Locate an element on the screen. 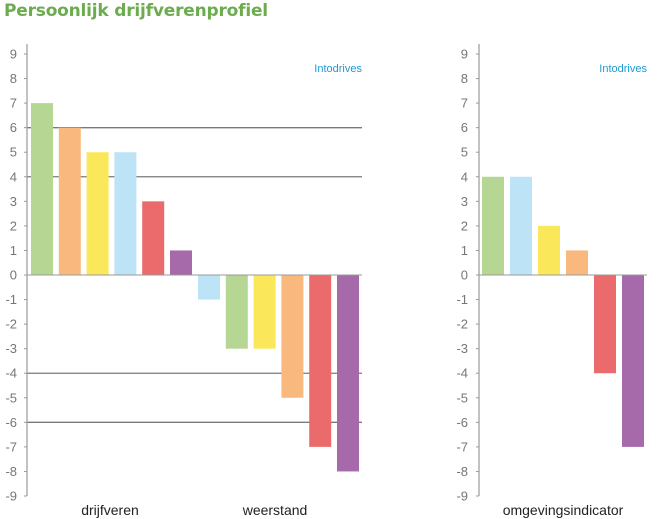 The width and height of the screenshot is (661, 519). environment-brand-logo: Intodrives is located at coordinates (623, 69).